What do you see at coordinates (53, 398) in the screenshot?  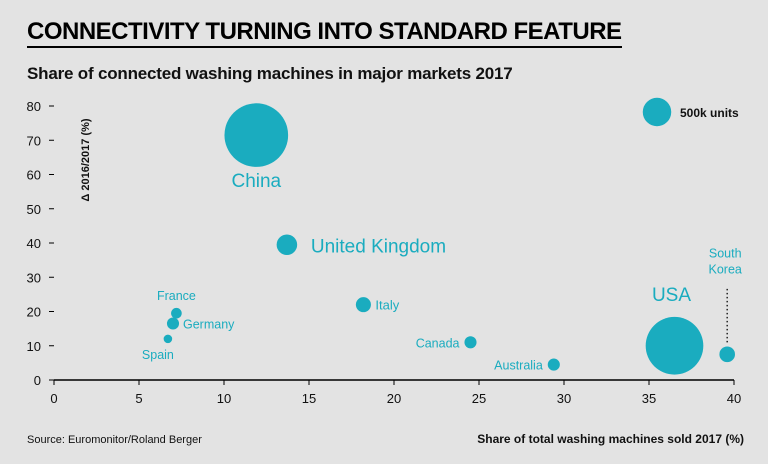 I see `x-tick-label: 0` at bounding box center [53, 398].